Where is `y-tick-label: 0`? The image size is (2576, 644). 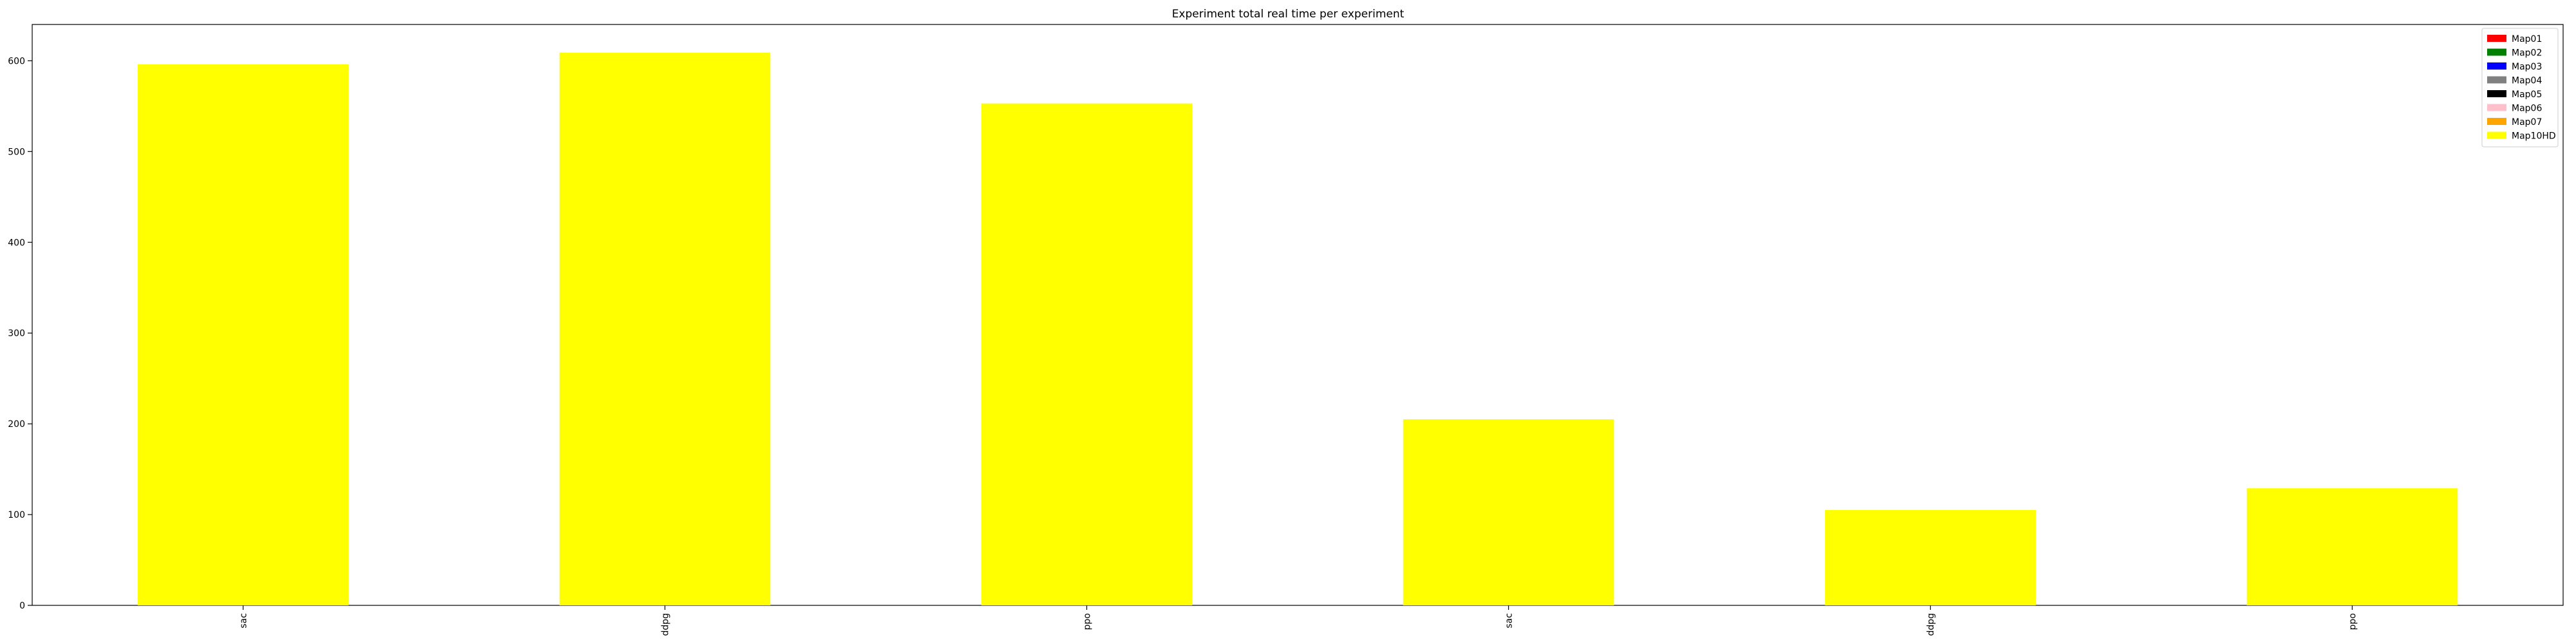 y-tick-label: 0 is located at coordinates (22, 606).